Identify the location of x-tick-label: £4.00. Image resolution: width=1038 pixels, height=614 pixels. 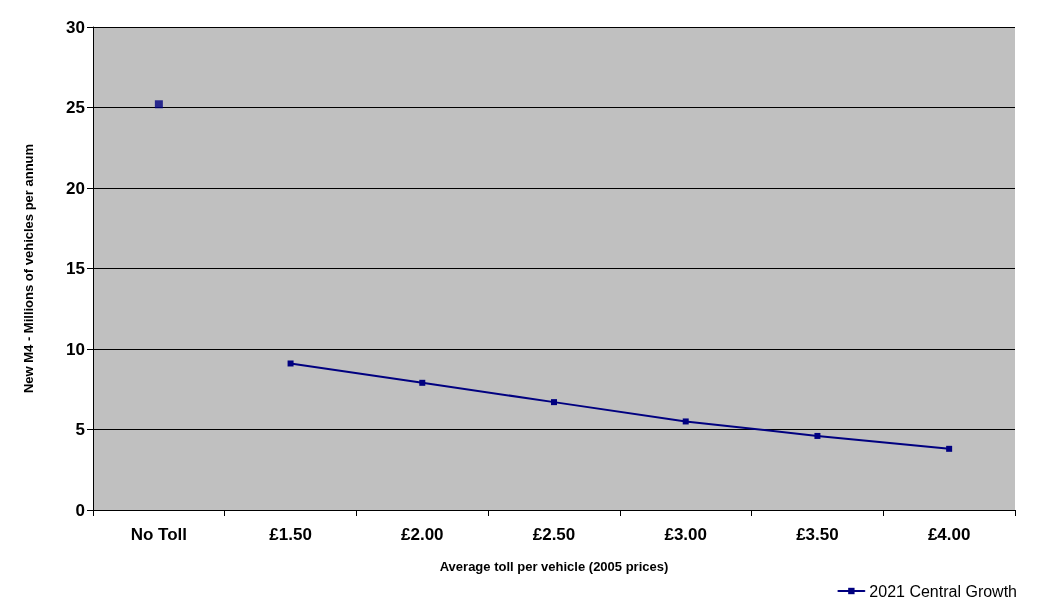
(949, 534).